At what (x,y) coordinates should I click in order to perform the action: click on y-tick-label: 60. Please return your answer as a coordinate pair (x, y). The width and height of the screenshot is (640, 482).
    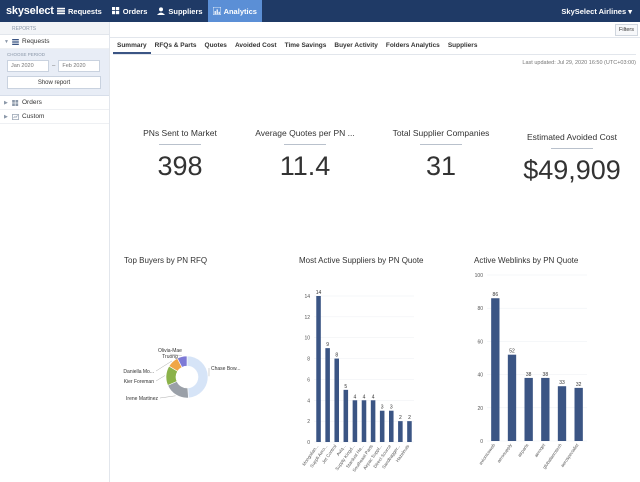
    Looking at the image, I should click on (480, 342).